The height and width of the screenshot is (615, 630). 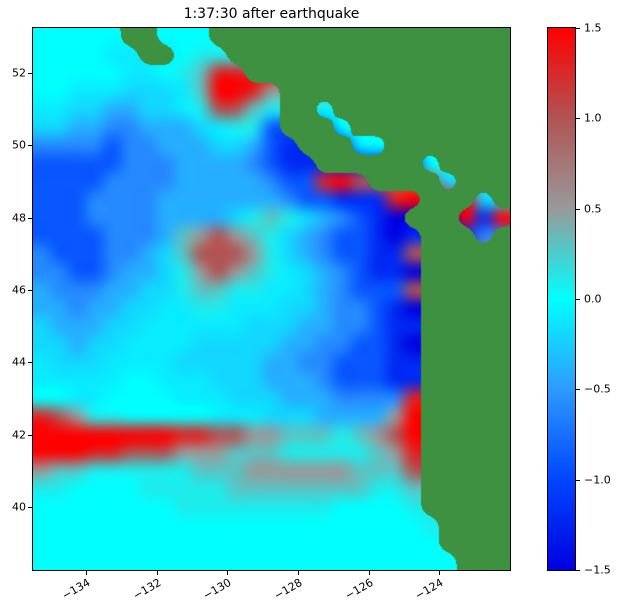 I want to click on x-tick-label: −124, so click(x=429, y=589).